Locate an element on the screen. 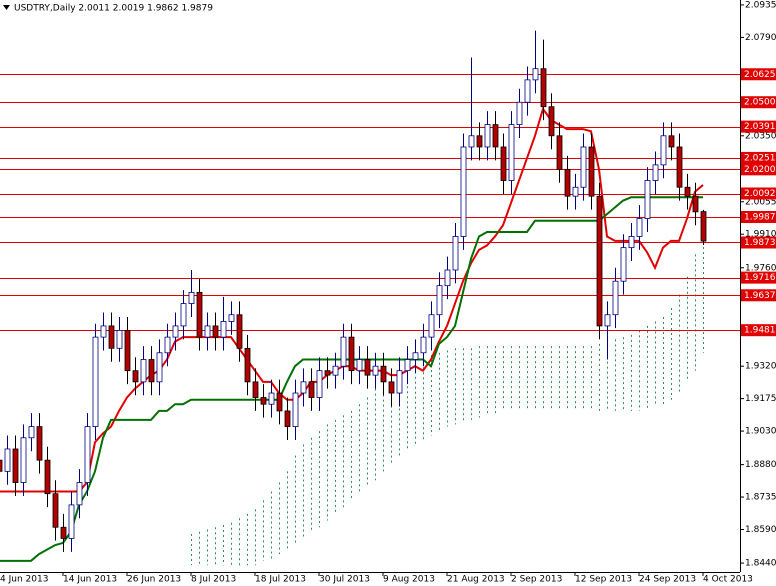 The image size is (776, 586). x-tick-label: 12 Sep 2013 is located at coordinates (603, 580).